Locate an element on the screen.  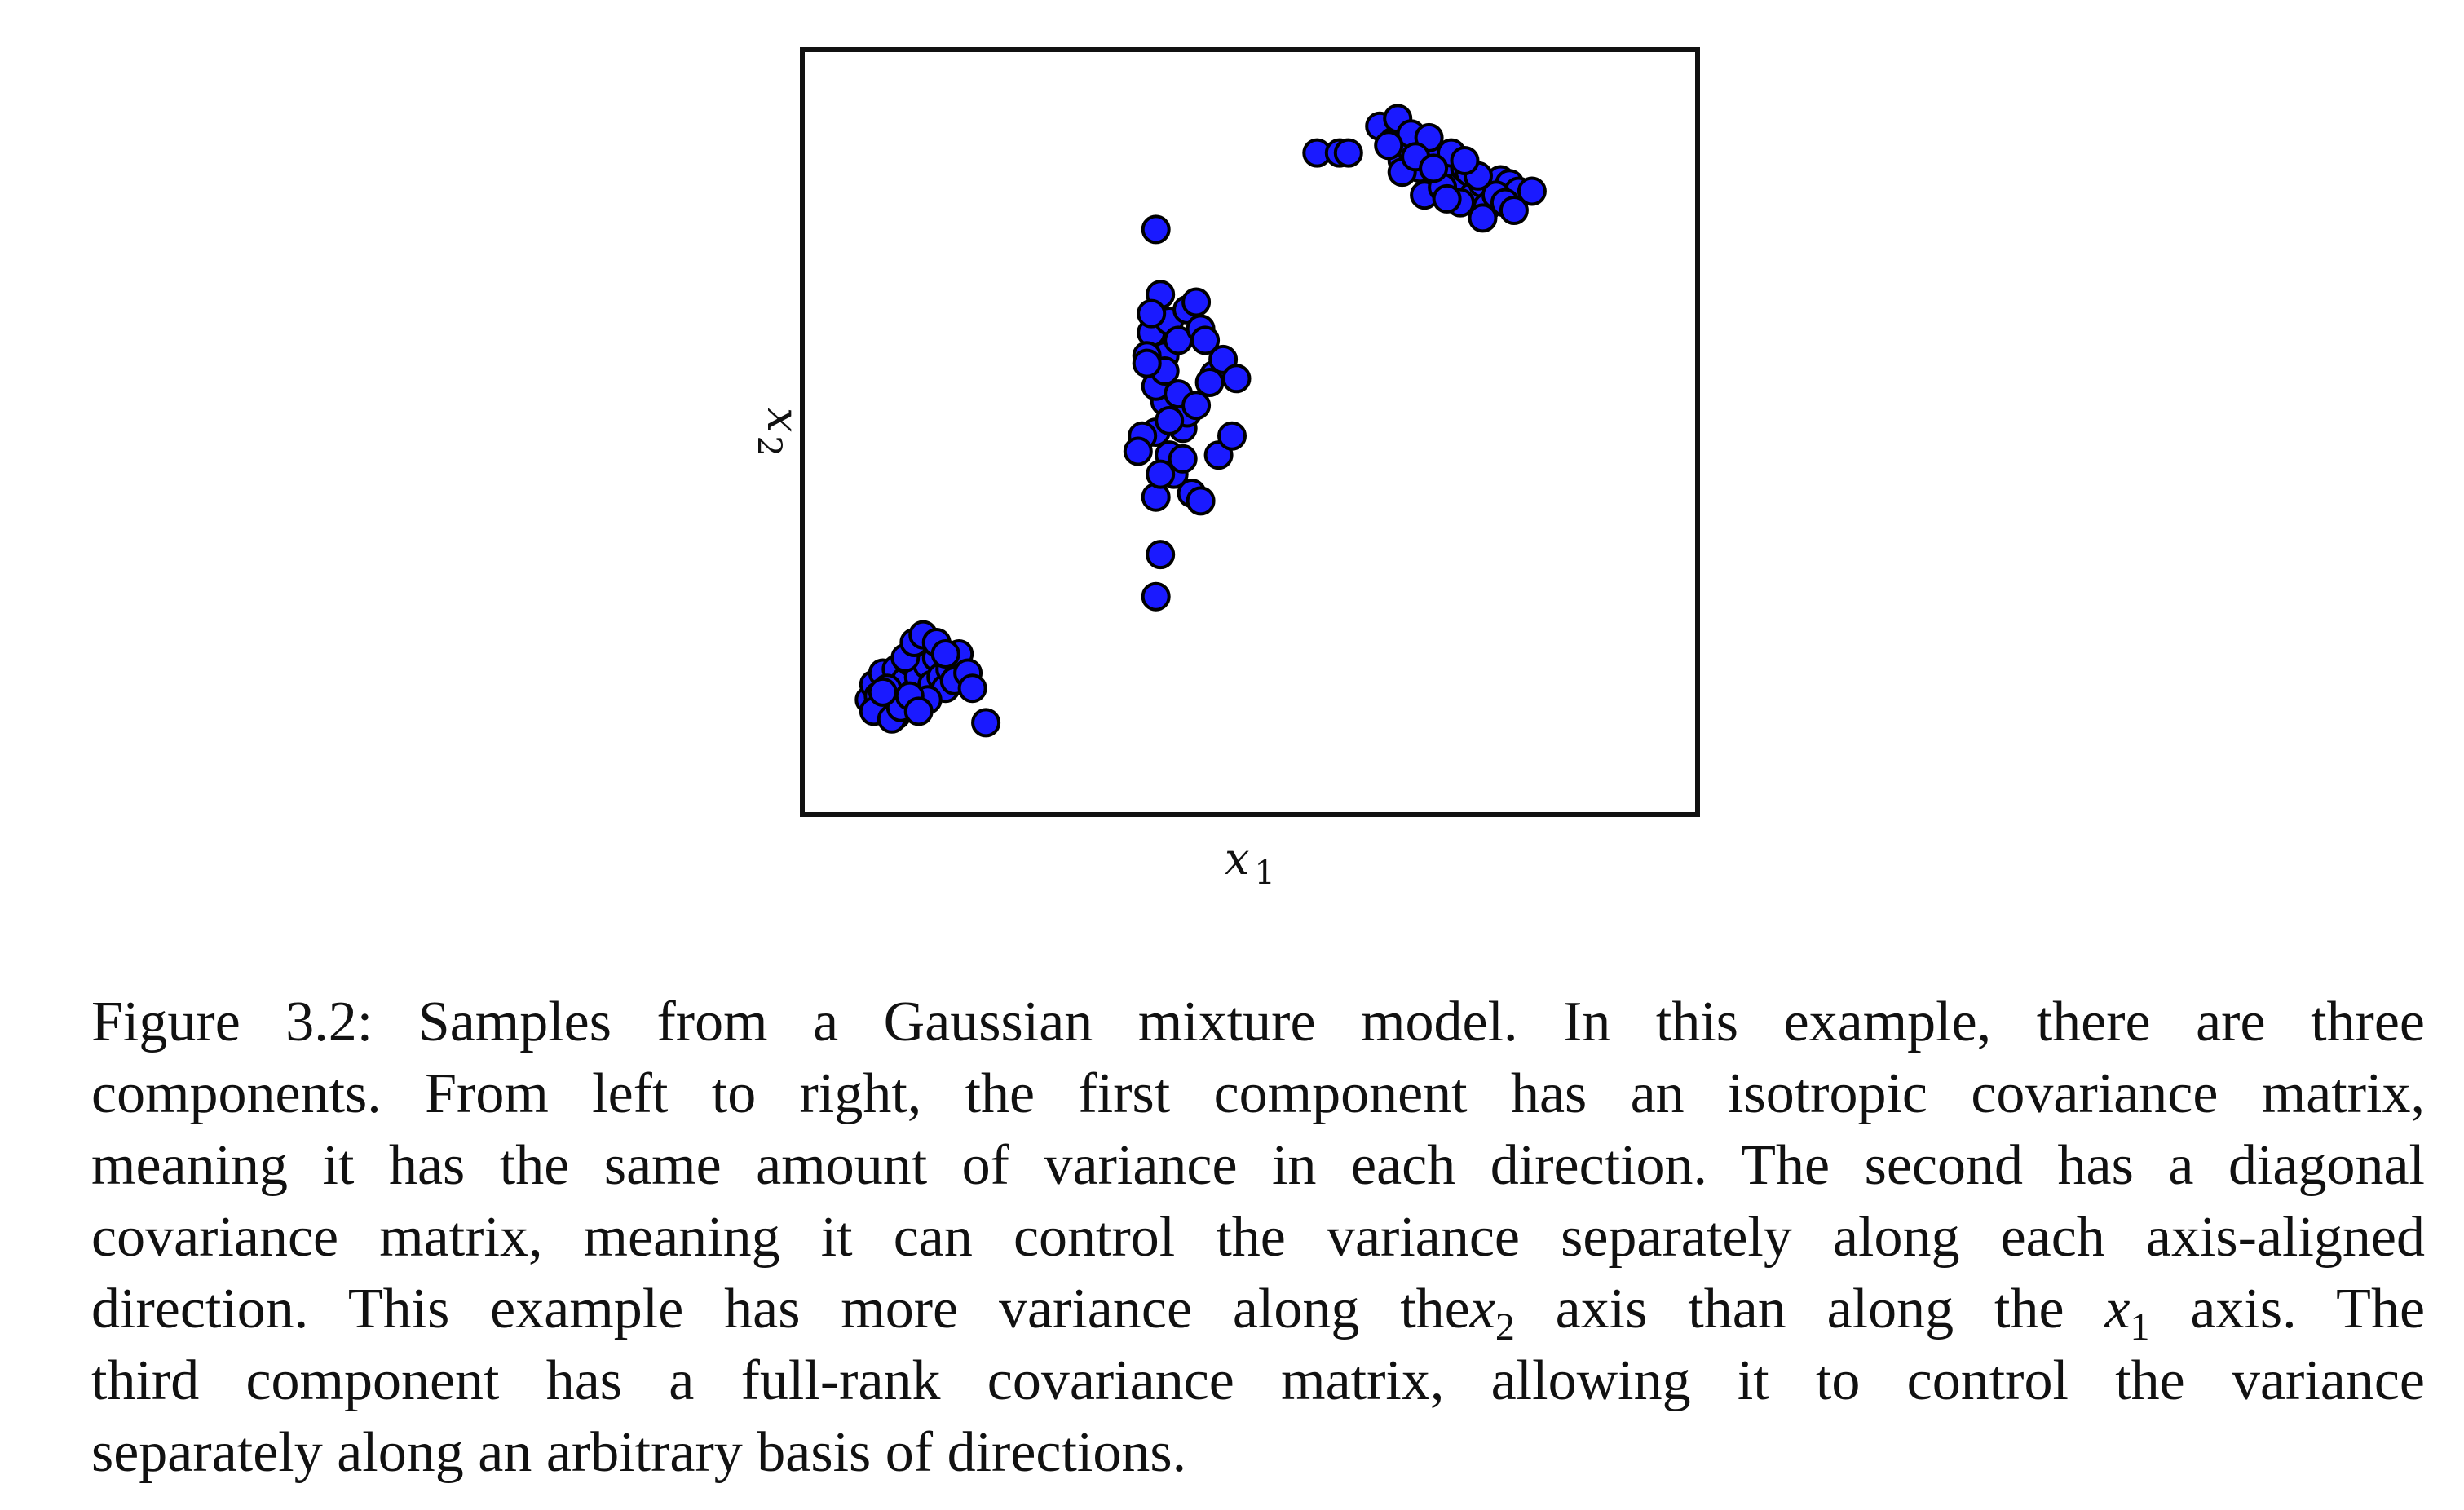
caption-math-var: x2 is located at coordinates (1492, 1313).